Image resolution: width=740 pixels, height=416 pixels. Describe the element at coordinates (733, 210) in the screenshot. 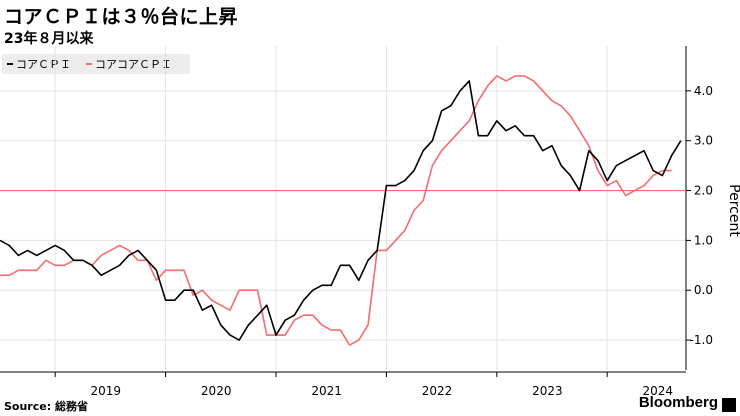

I see `y-axis-label: Percent` at that location.